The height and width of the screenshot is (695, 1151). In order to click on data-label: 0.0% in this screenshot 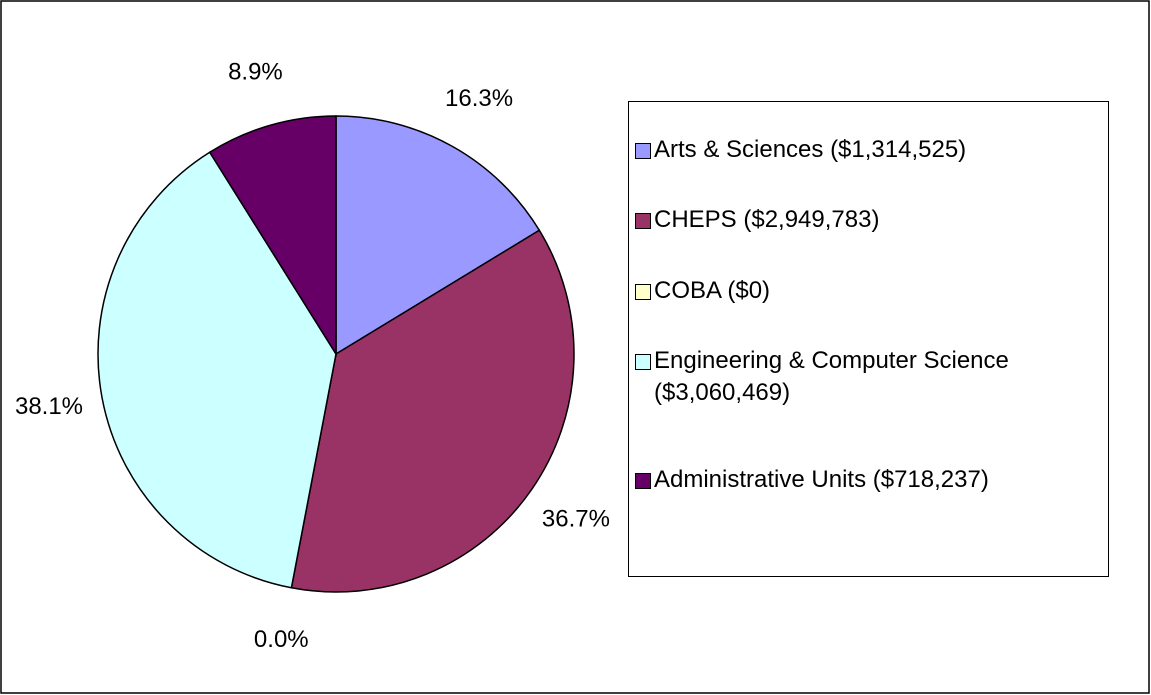, I will do `click(281, 639)`.